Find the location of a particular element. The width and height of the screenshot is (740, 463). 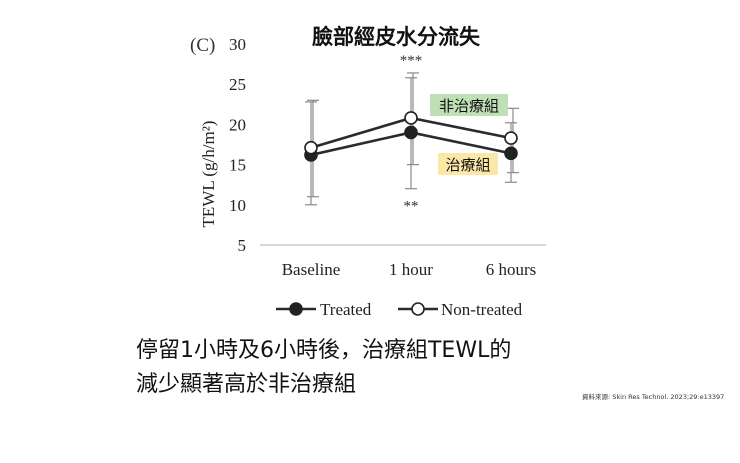

caption-line-2: 減少顯著高於非治療組 is located at coordinates (246, 384).